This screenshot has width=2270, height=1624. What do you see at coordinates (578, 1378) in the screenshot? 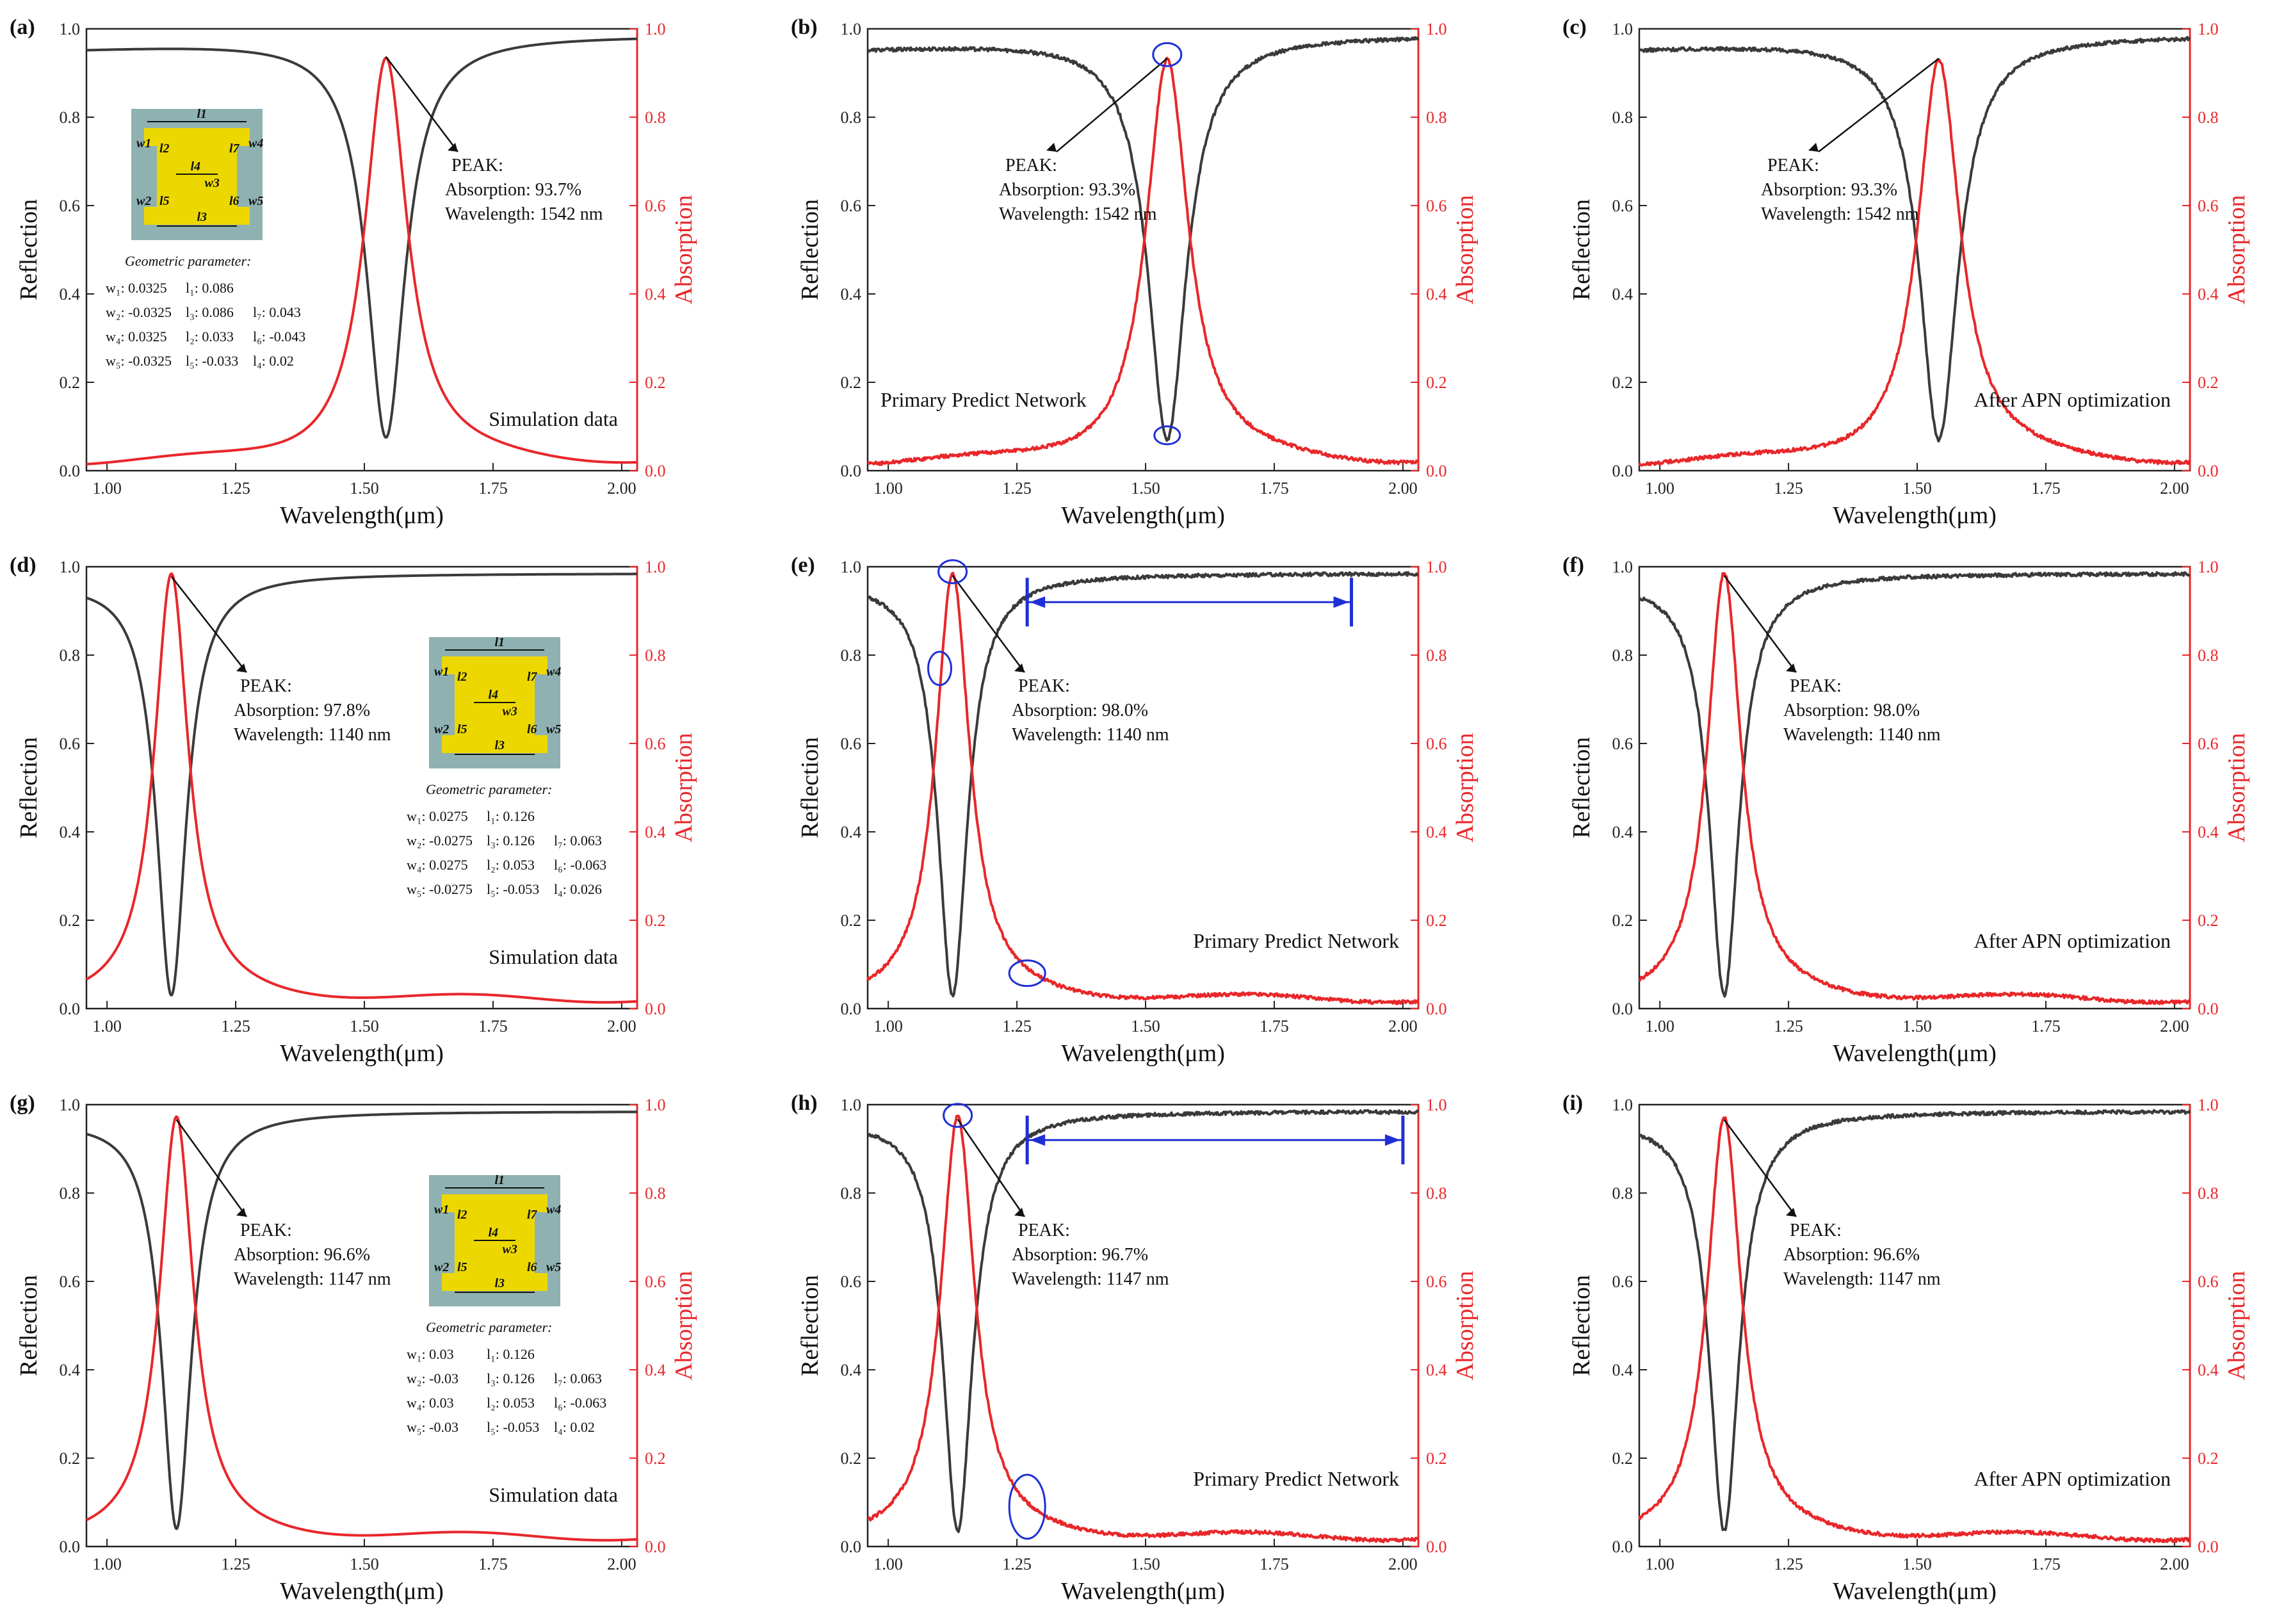
I see `geometric-parameter-value: l₇: 0.063` at bounding box center [578, 1378].